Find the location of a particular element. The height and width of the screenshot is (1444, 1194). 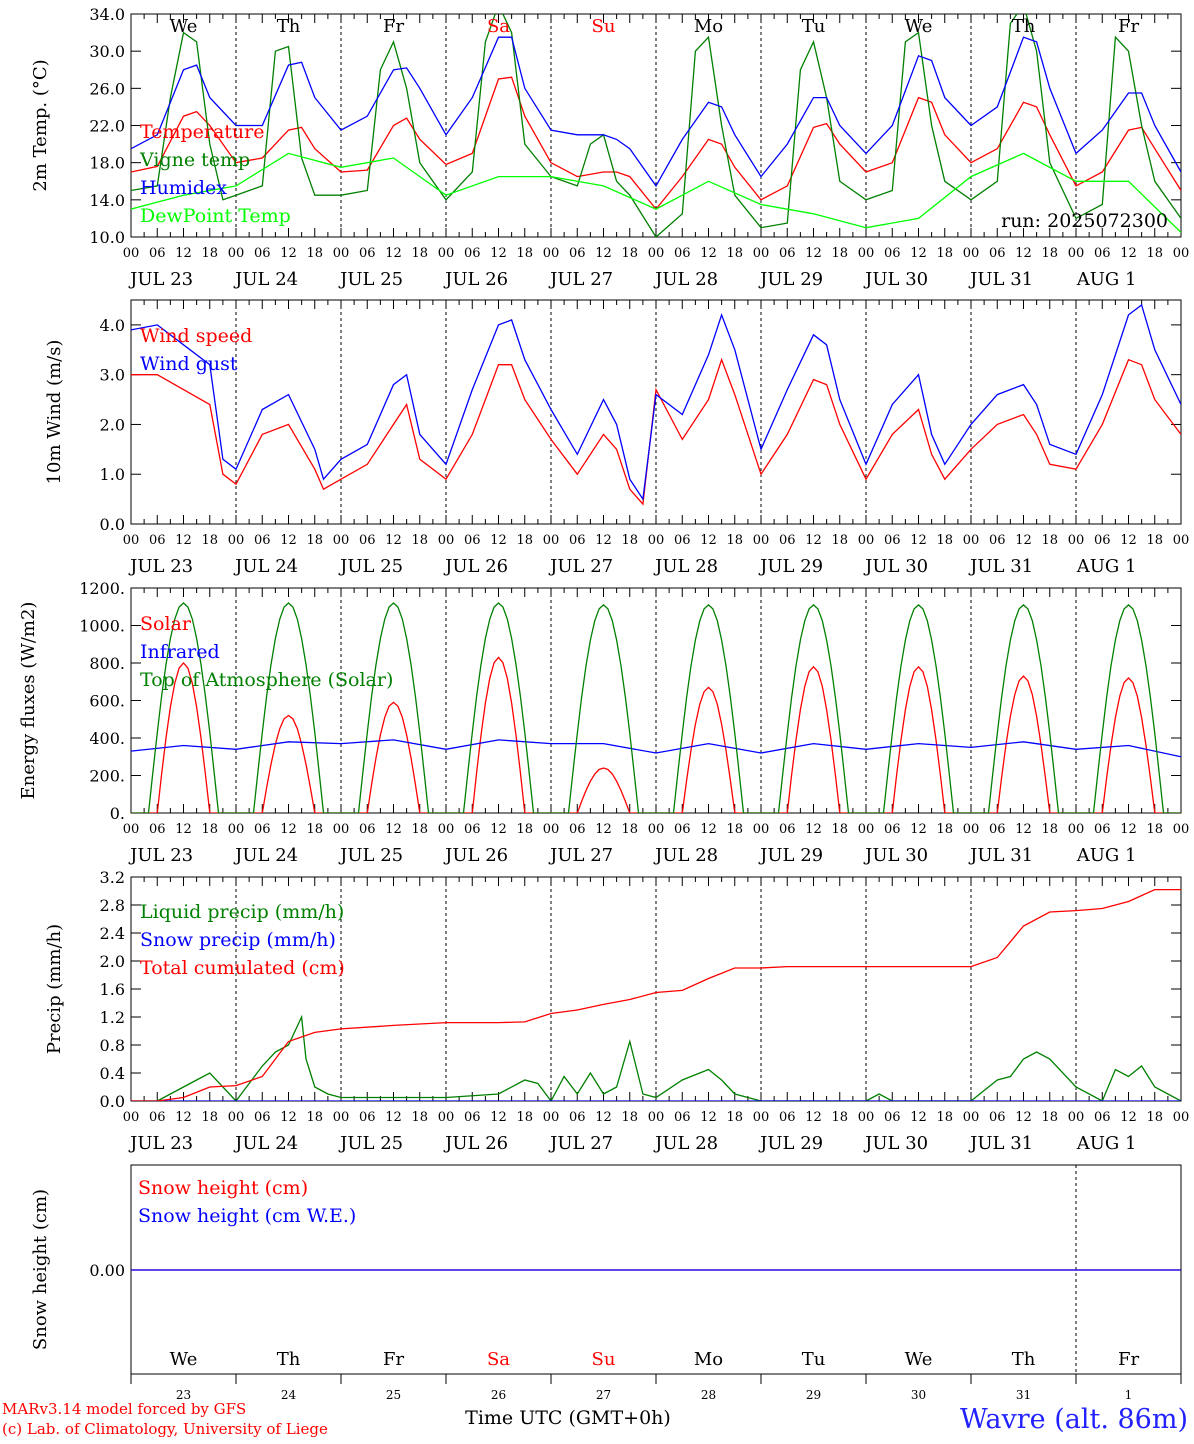

y-tick-label: 1200. is located at coordinates (102, 588).